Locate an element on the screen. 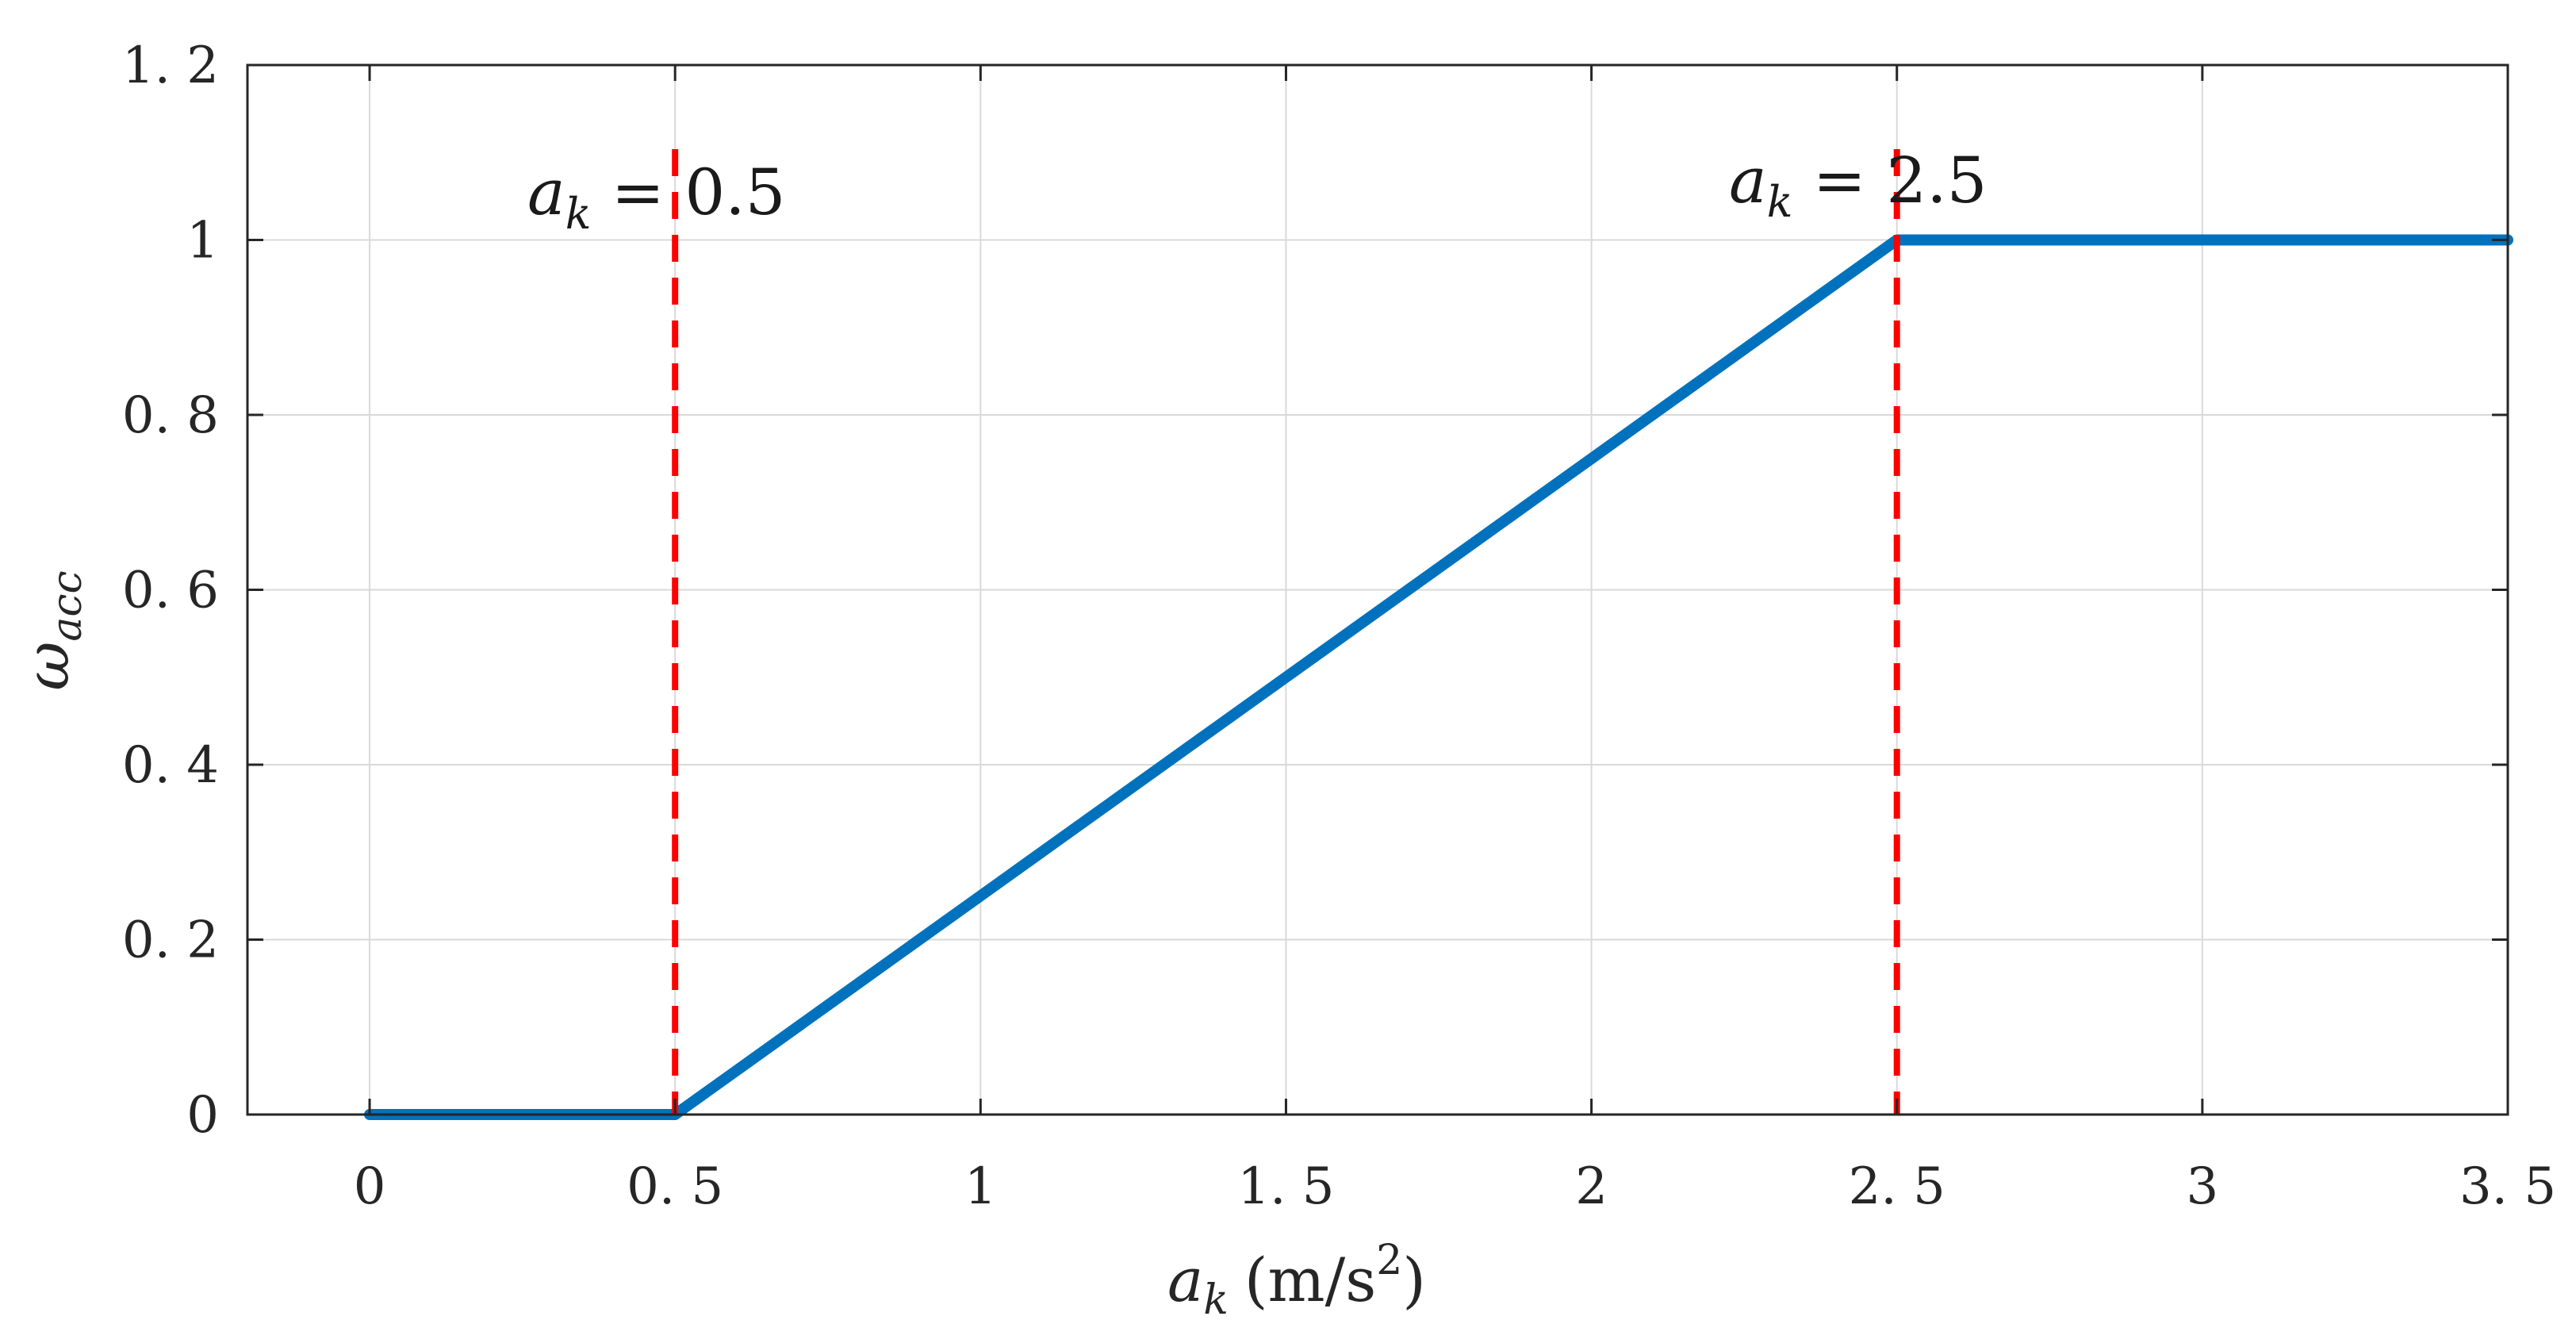  x-tick-label-0: 0 is located at coordinates (370, 1186).